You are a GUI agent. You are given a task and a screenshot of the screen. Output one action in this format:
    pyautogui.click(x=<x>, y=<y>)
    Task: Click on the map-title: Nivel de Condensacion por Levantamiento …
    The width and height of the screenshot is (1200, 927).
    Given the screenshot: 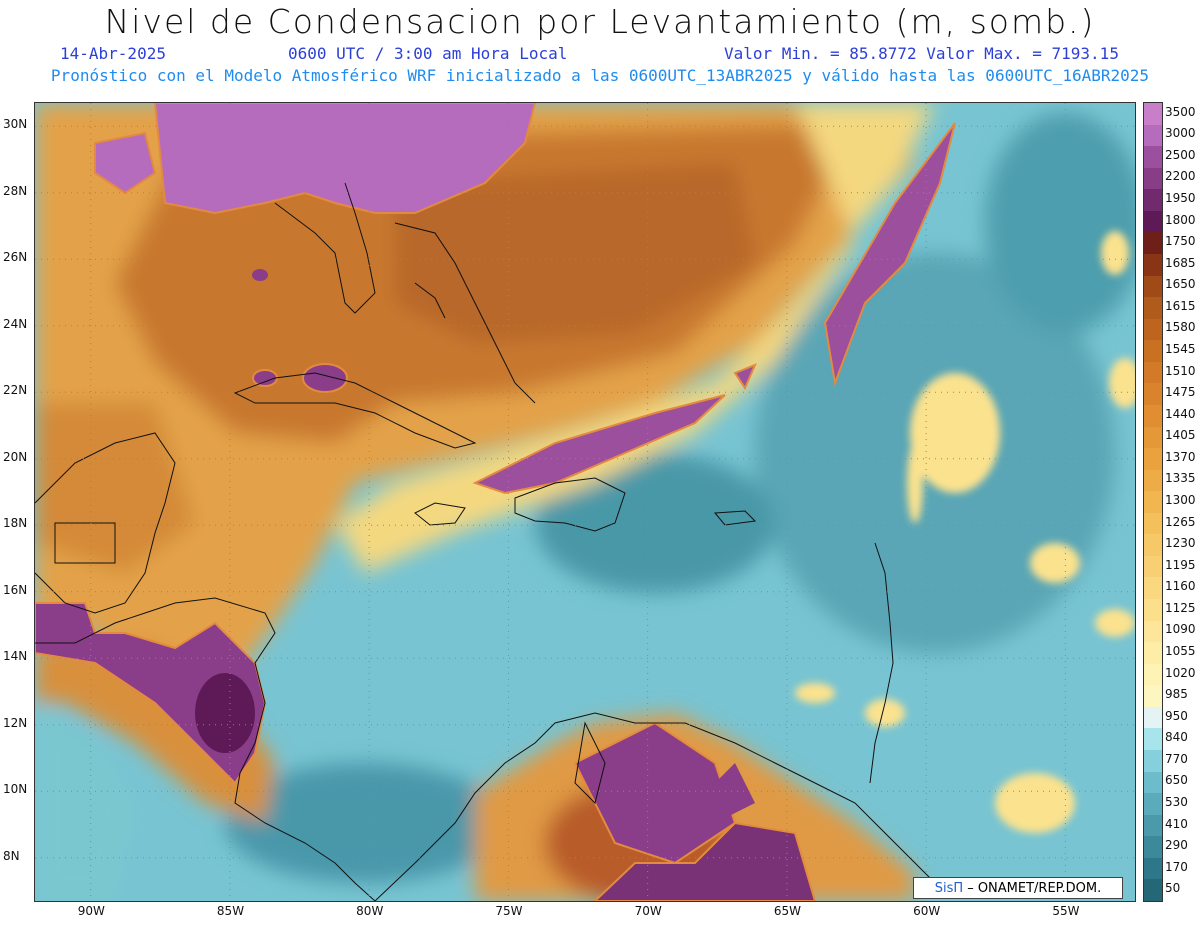 What is the action you would take?
    pyautogui.click(x=600, y=21)
    